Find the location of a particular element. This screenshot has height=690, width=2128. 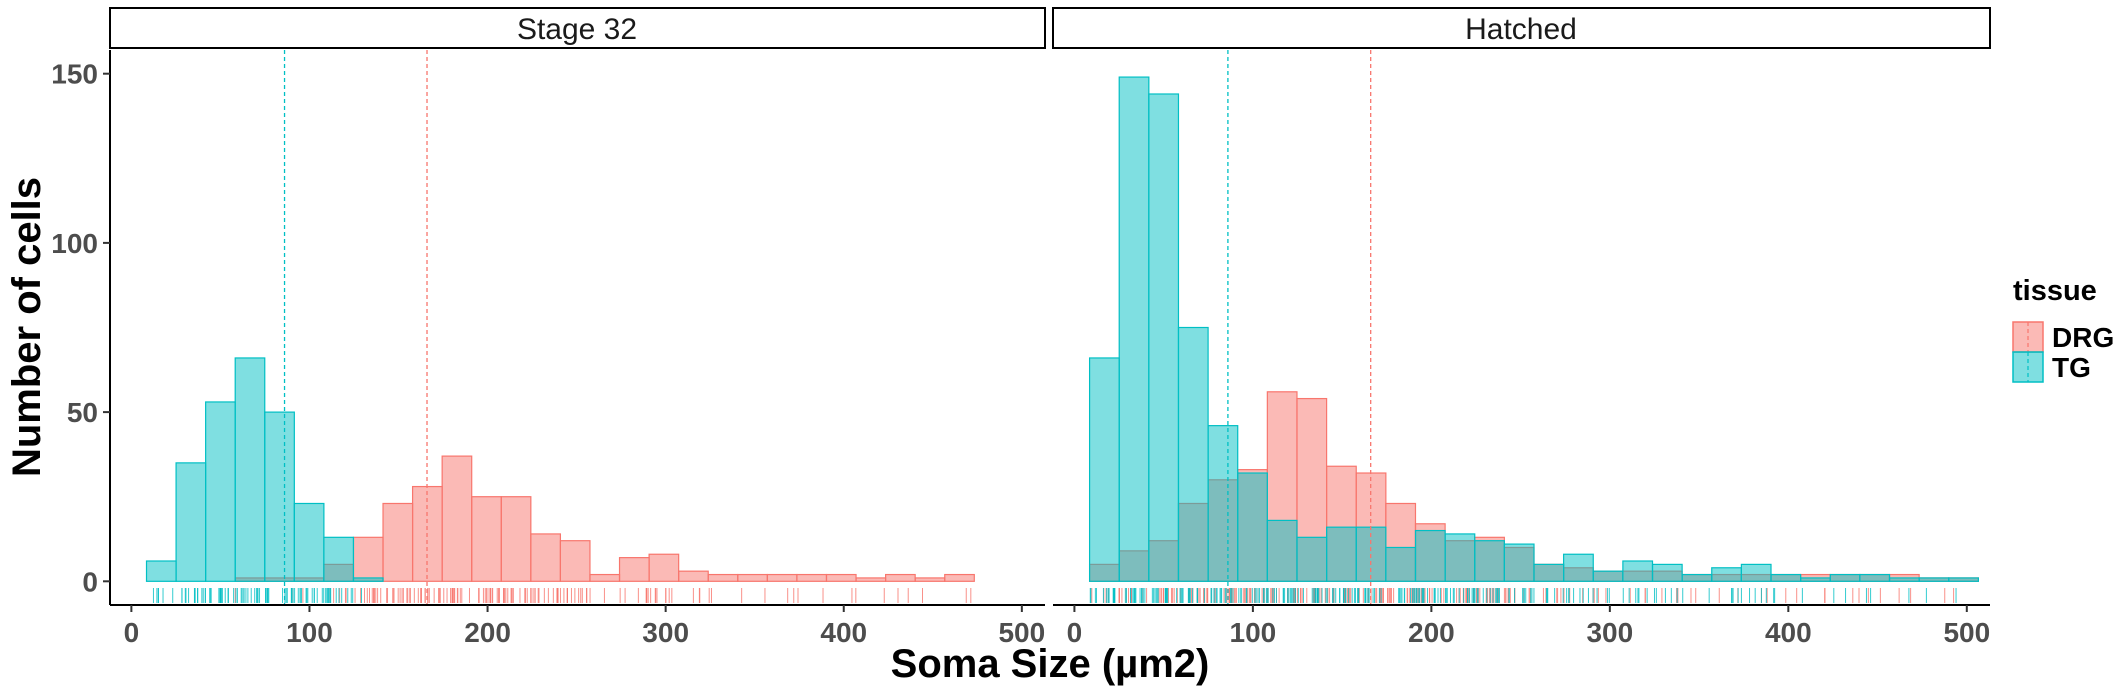

y-tick-label: 50 is located at coordinates (82, 412).